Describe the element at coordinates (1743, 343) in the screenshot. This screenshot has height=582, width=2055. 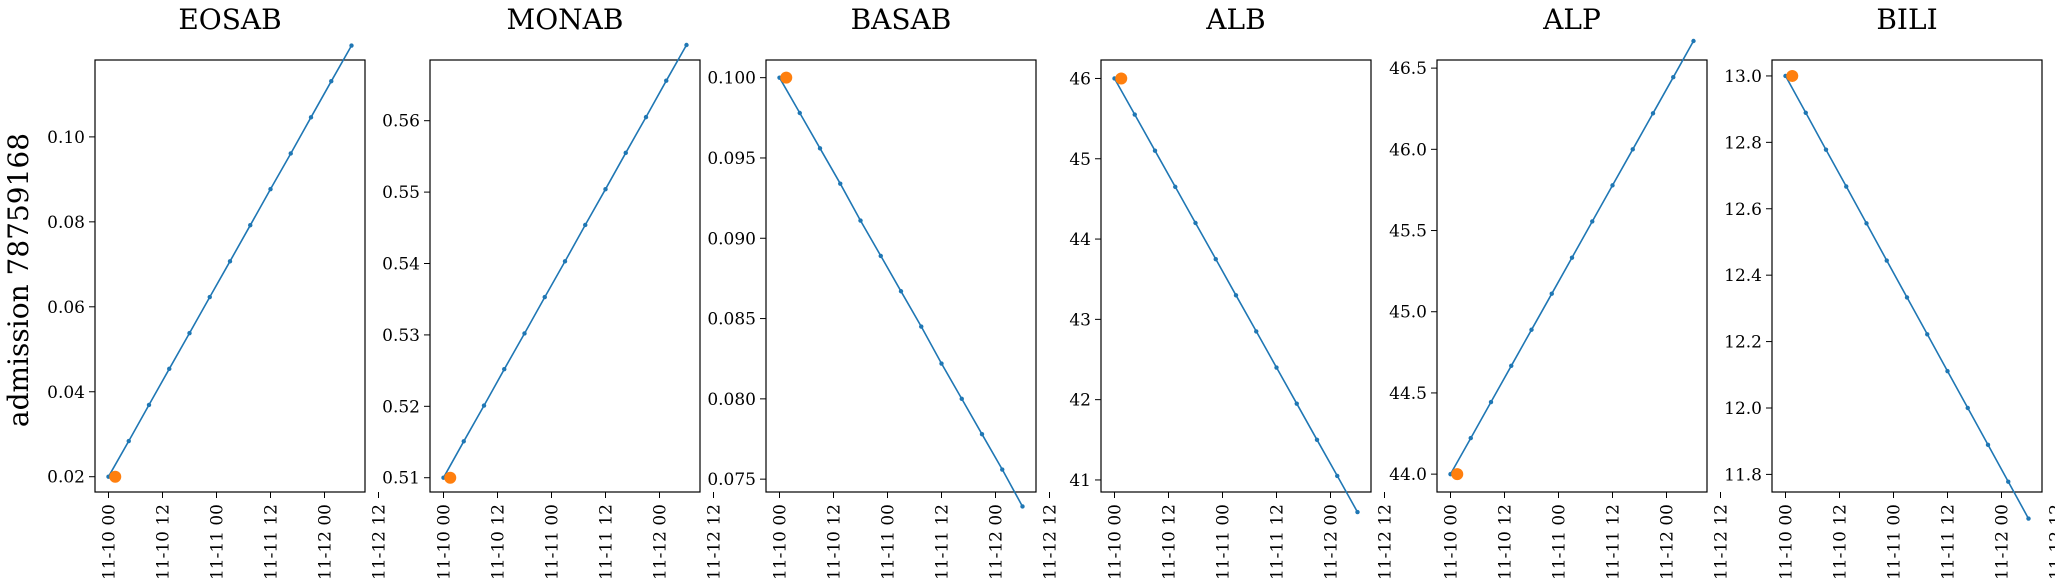
I see `y-tick-label: 12.2` at that location.